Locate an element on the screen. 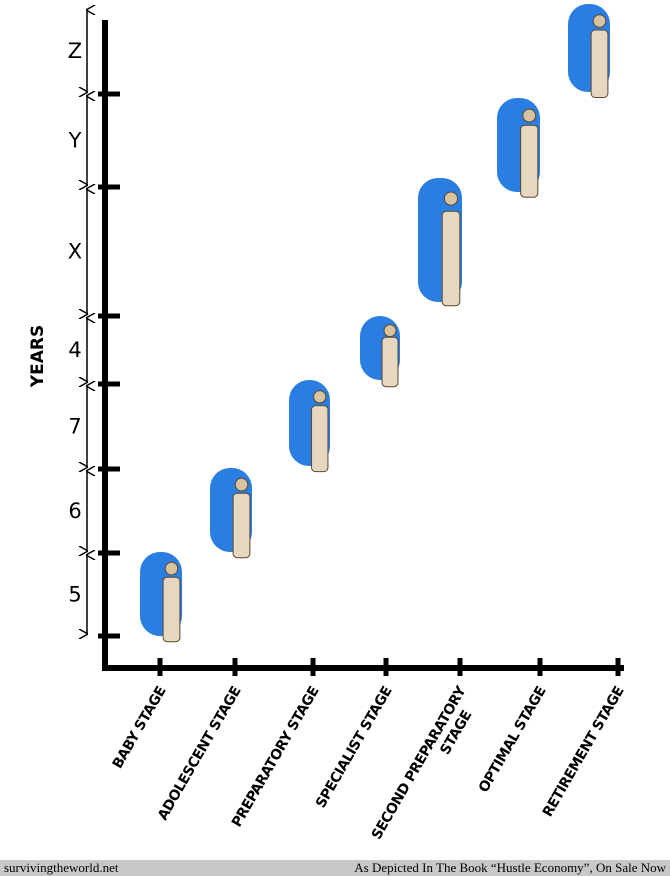 The height and width of the screenshot is (876, 670). period-label: 4 is located at coordinates (74, 350).